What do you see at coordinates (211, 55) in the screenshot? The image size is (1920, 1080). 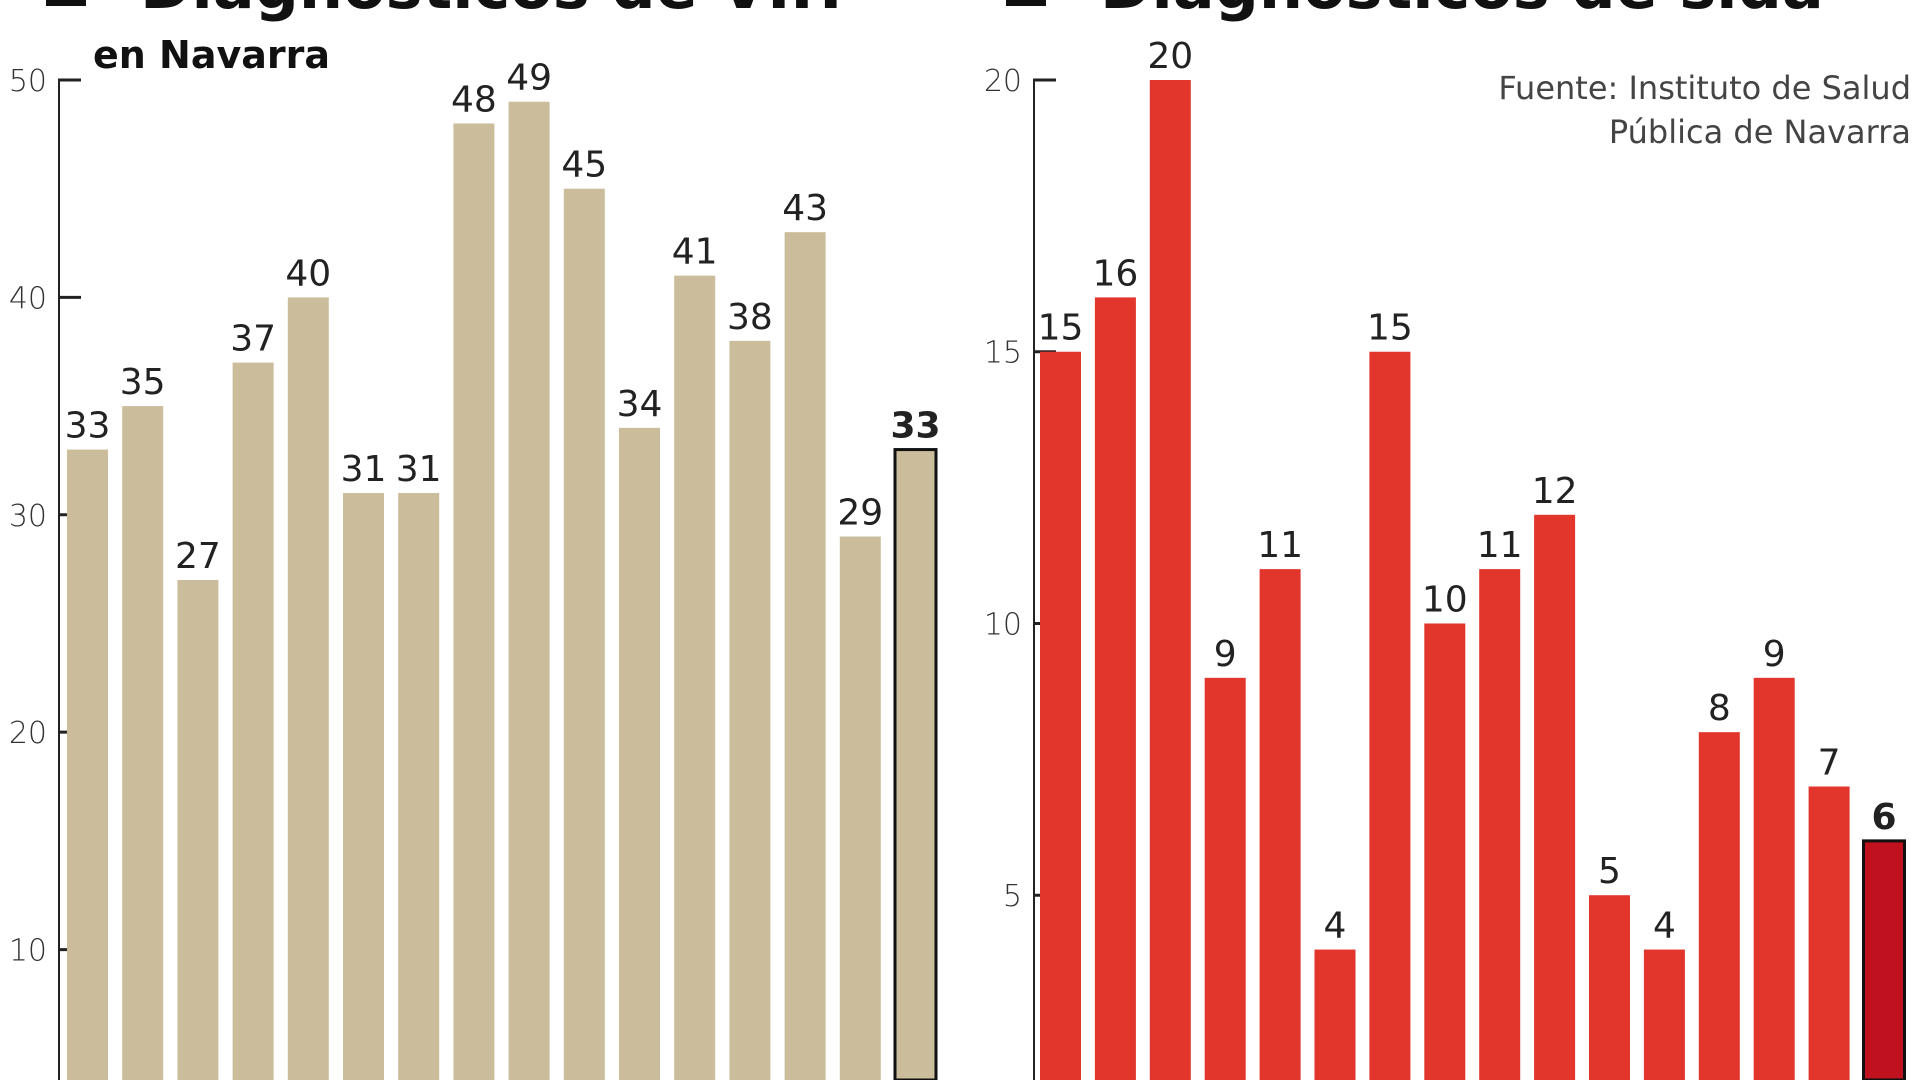 I see `chart-subtitle: en Navarra` at bounding box center [211, 55].